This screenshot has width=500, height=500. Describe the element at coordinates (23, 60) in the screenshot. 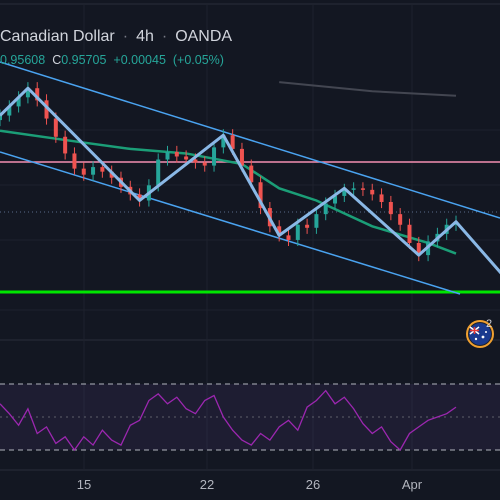

I see `ohlc-value: 0.95608` at that location.